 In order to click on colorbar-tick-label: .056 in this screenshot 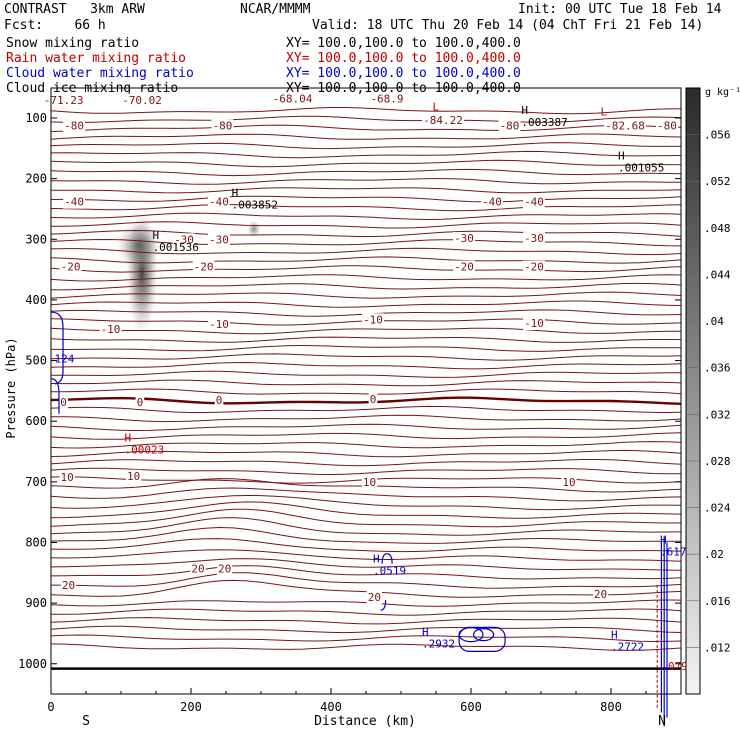, I will do `click(717, 135)`.